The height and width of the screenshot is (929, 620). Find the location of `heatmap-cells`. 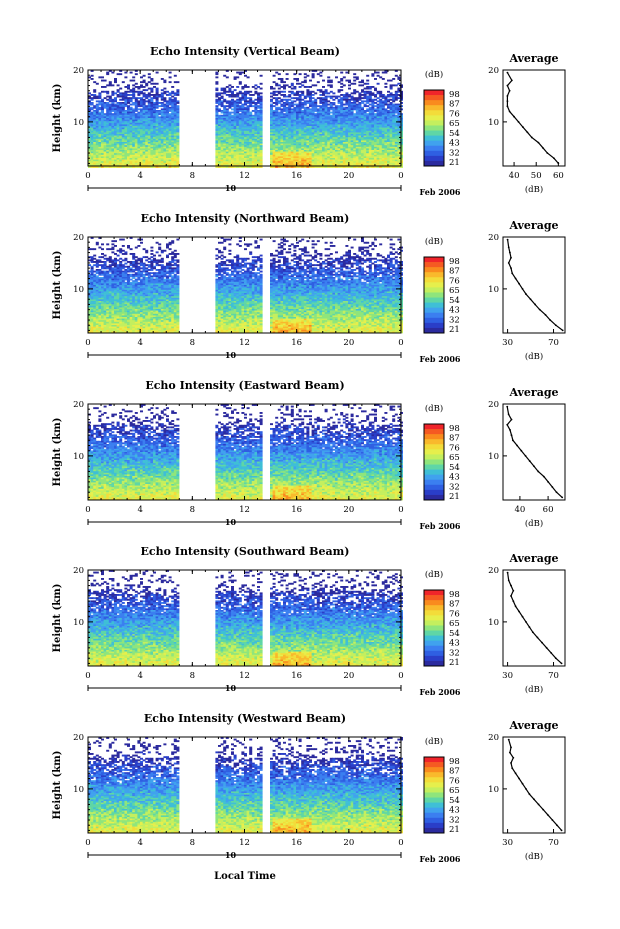

heatmap-cells is located at coordinates (245, 119).